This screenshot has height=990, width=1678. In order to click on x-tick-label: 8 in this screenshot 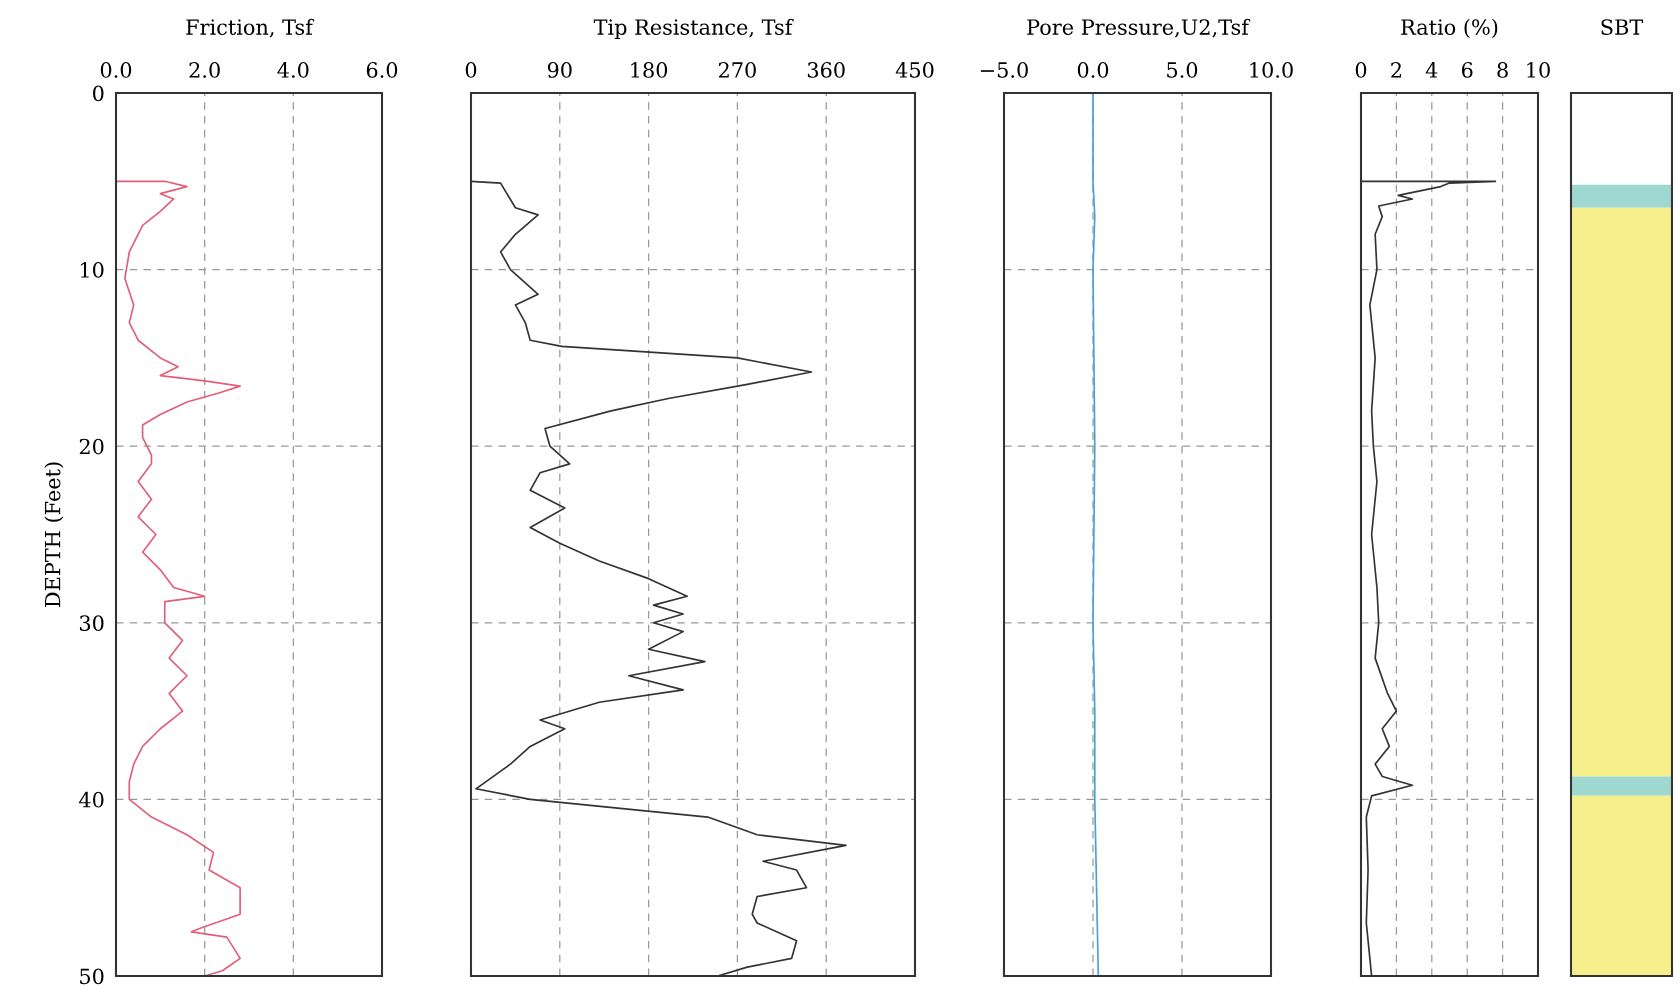, I will do `click(1502, 70)`.